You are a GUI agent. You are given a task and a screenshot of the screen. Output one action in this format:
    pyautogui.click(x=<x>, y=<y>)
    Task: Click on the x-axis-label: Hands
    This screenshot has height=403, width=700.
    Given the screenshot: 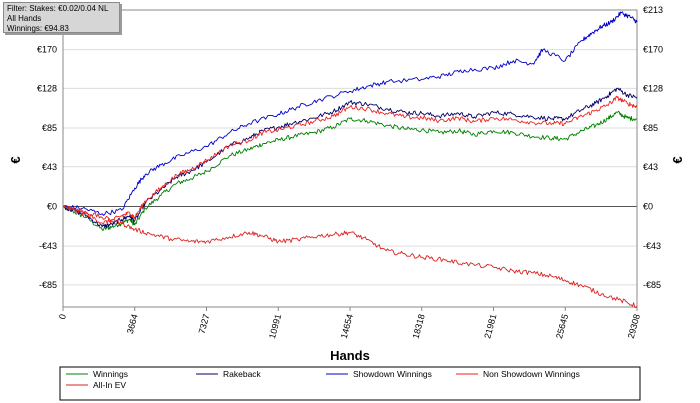 What is the action you would take?
    pyautogui.click(x=350, y=355)
    